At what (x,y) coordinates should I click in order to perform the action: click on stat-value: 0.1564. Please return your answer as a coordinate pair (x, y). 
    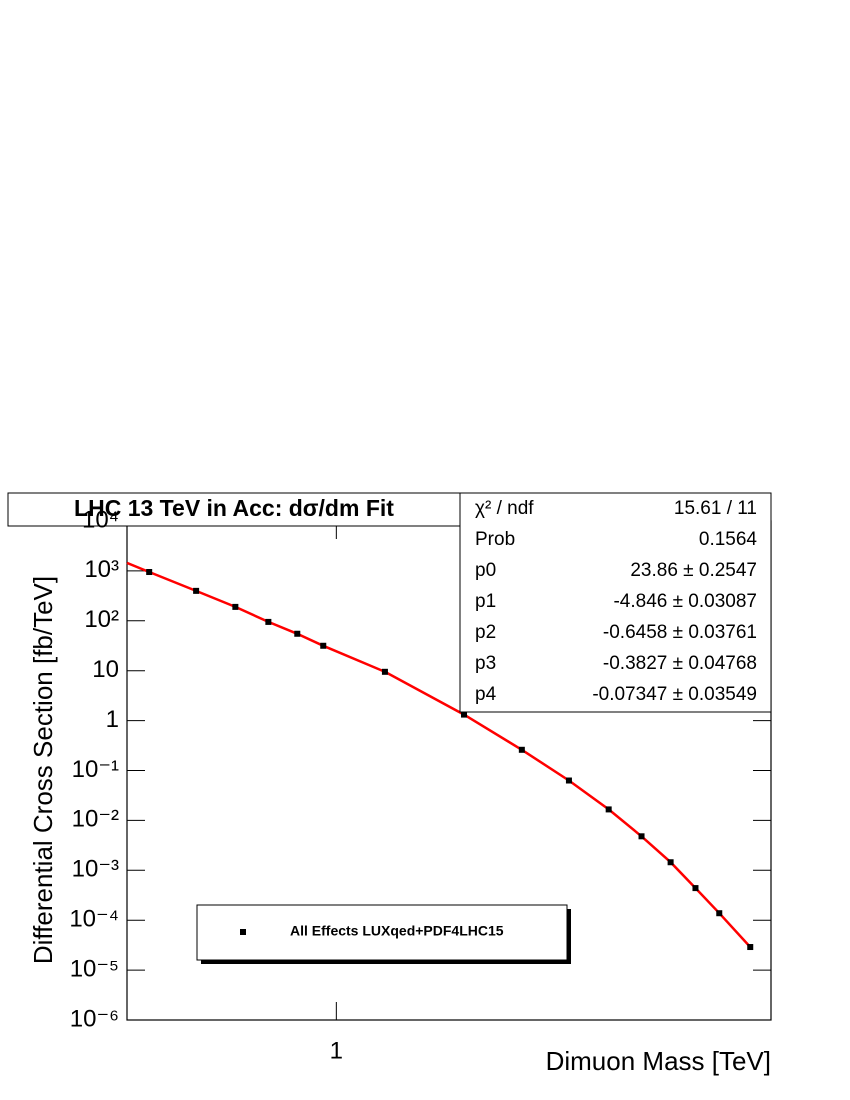
    Looking at the image, I should click on (728, 539).